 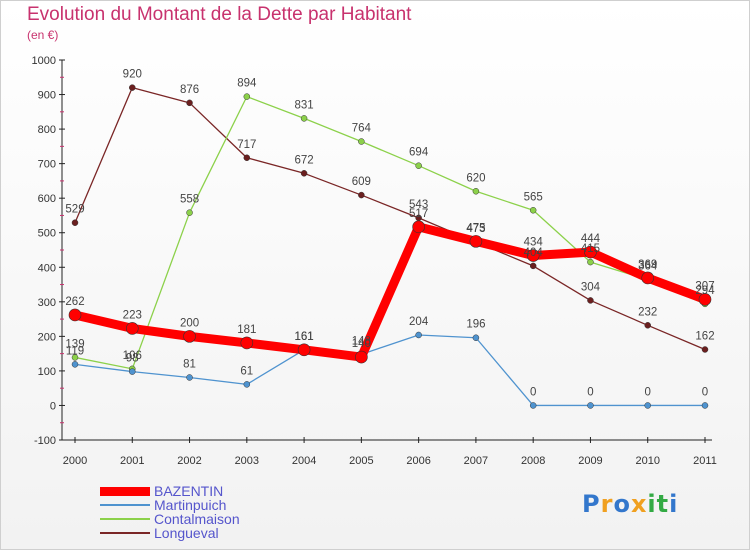 I want to click on data-label: 831, so click(x=303, y=105).